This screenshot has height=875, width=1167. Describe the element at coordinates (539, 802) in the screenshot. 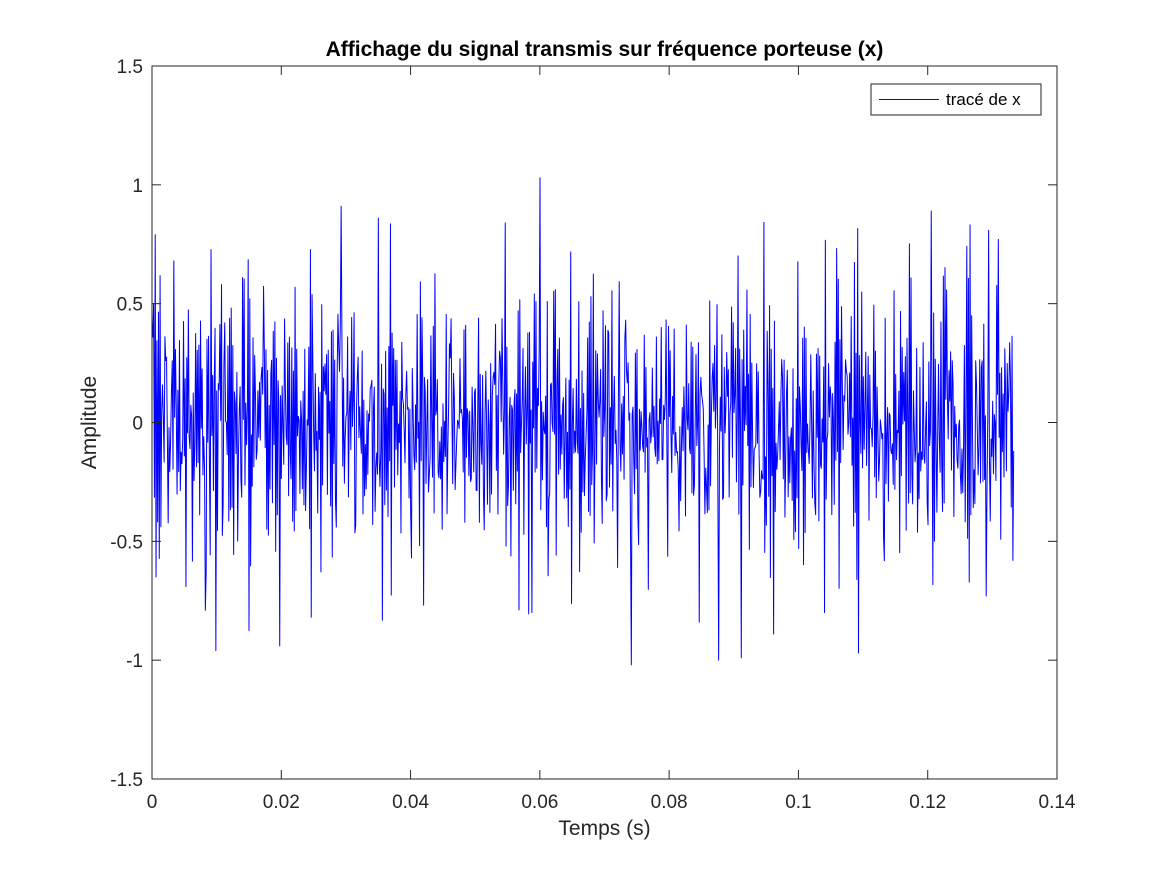

I see `x-tick-label: 0.06` at that location.